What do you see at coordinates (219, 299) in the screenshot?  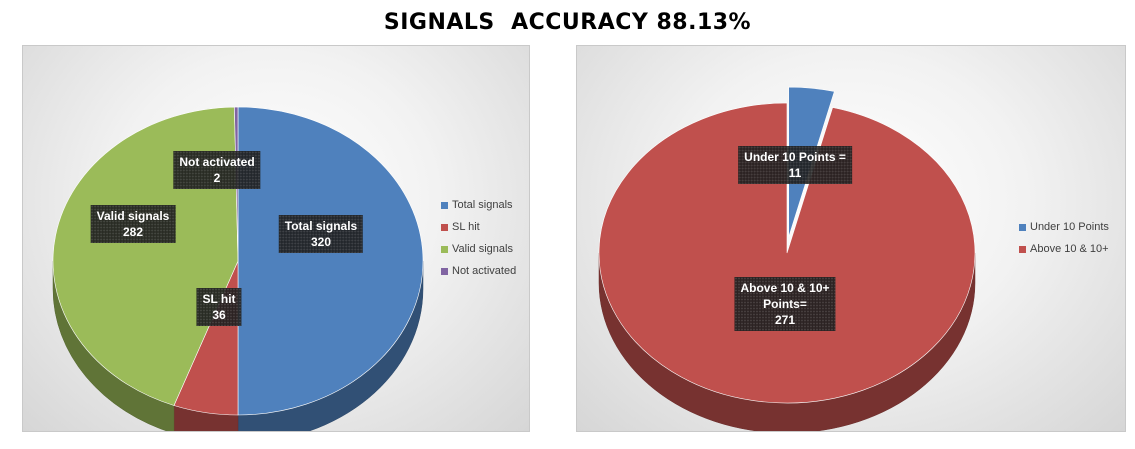 I see `data-label-line: SL hit` at bounding box center [219, 299].